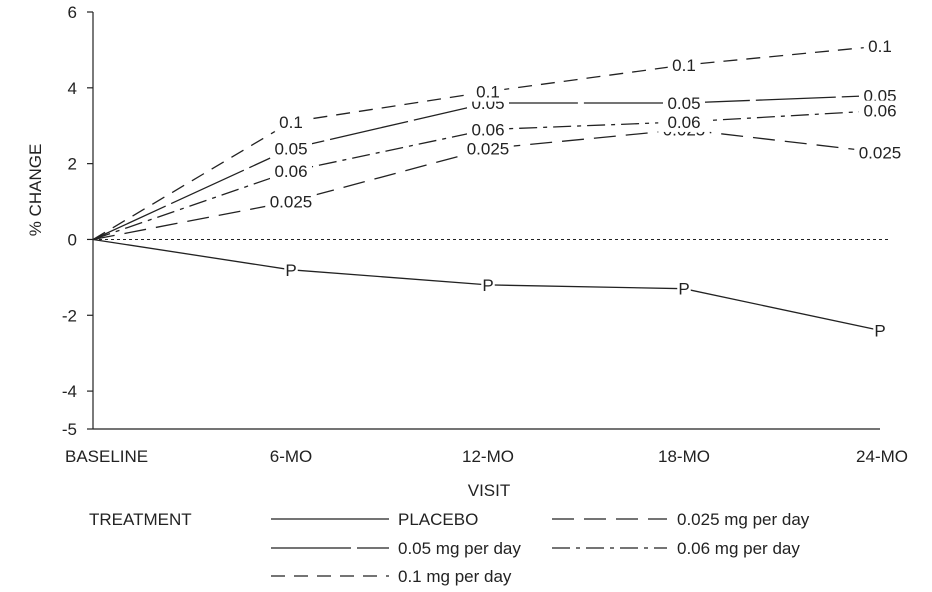 The width and height of the screenshot is (932, 592). What do you see at coordinates (738, 548) in the screenshot?
I see `legend-label: 0.06 mg per day` at bounding box center [738, 548].